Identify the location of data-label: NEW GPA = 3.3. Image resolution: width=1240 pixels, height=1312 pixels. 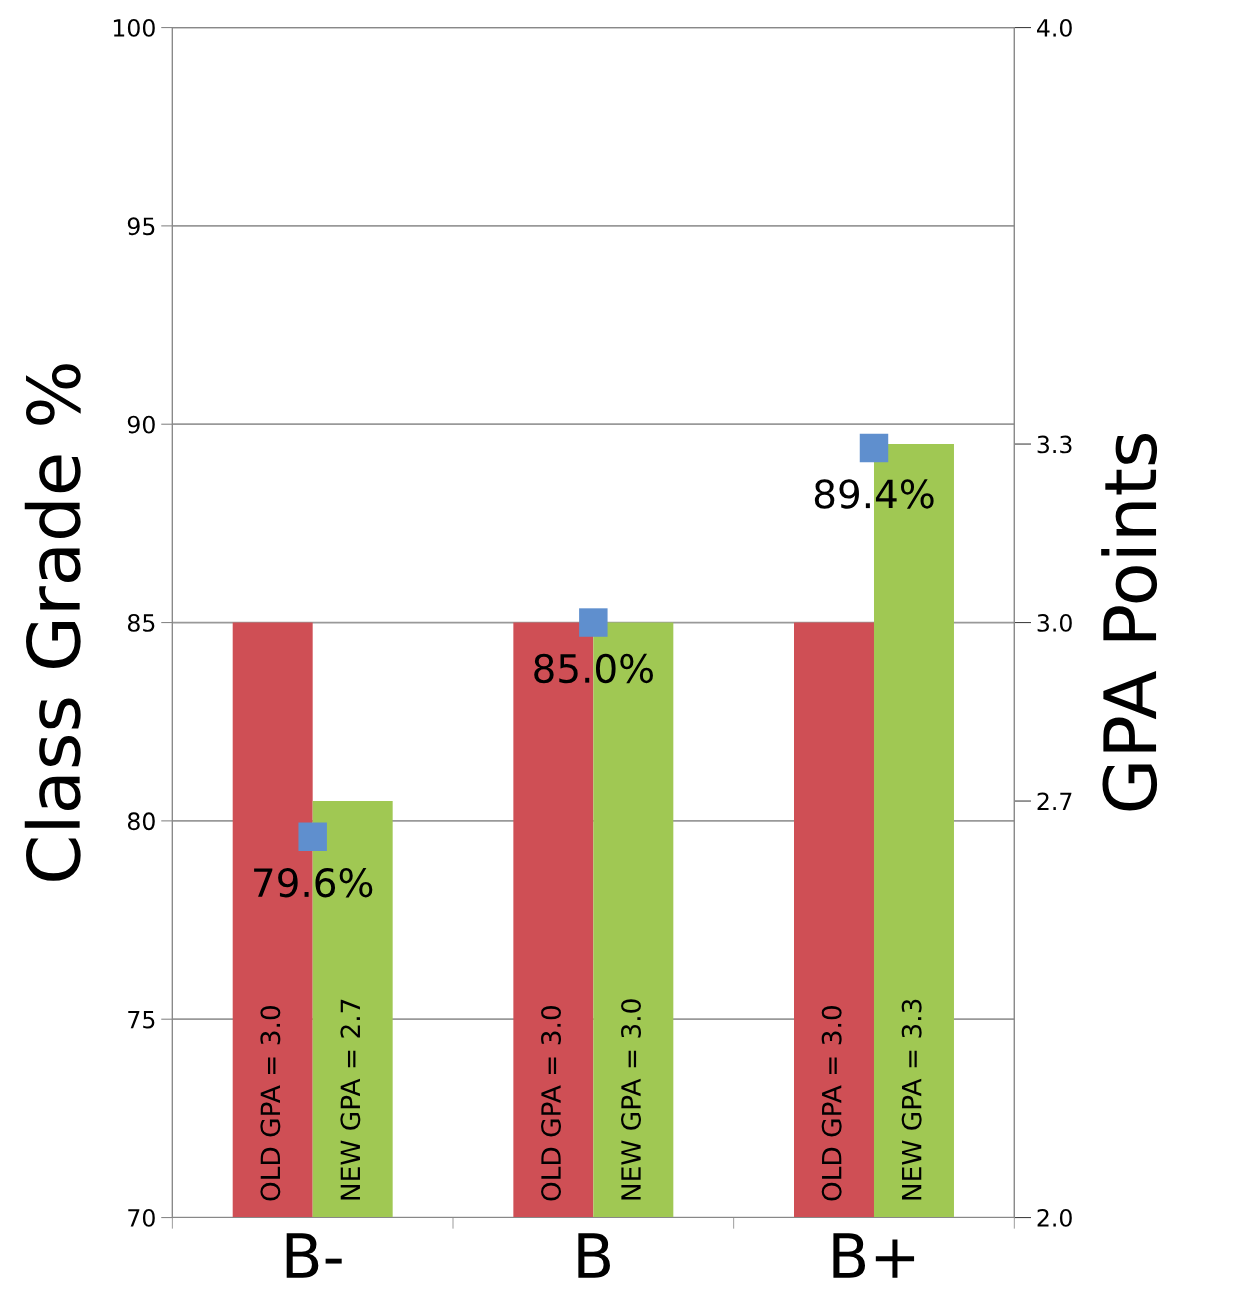
(911, 1099).